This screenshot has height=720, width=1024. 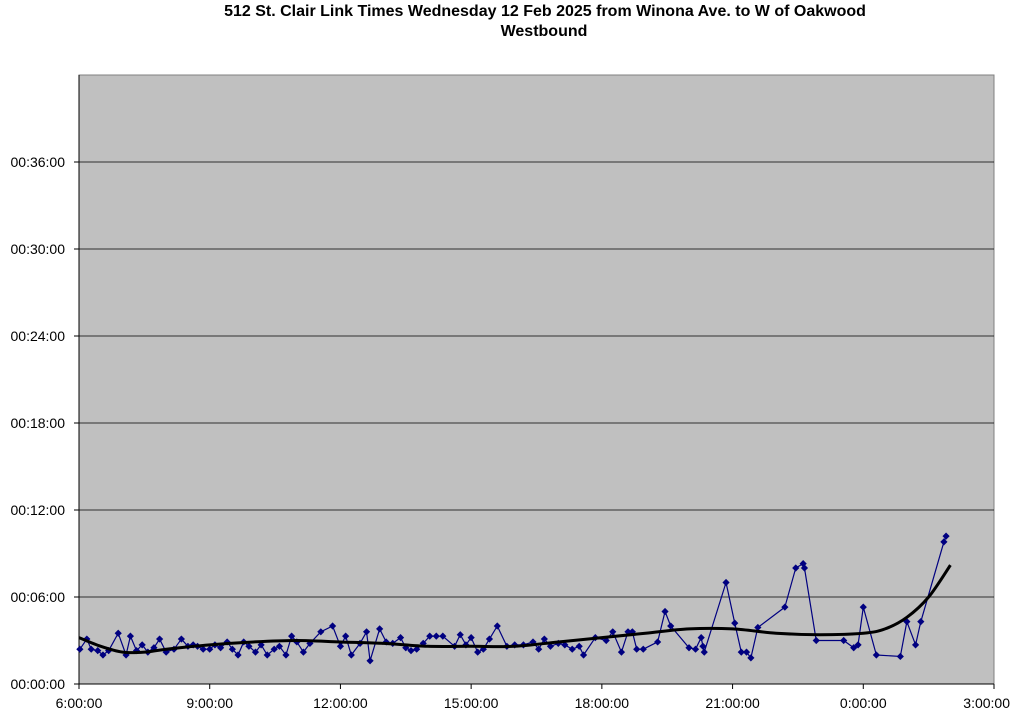 What do you see at coordinates (38, 336) in the screenshot?
I see `y-tick-label: 00:24:00` at bounding box center [38, 336].